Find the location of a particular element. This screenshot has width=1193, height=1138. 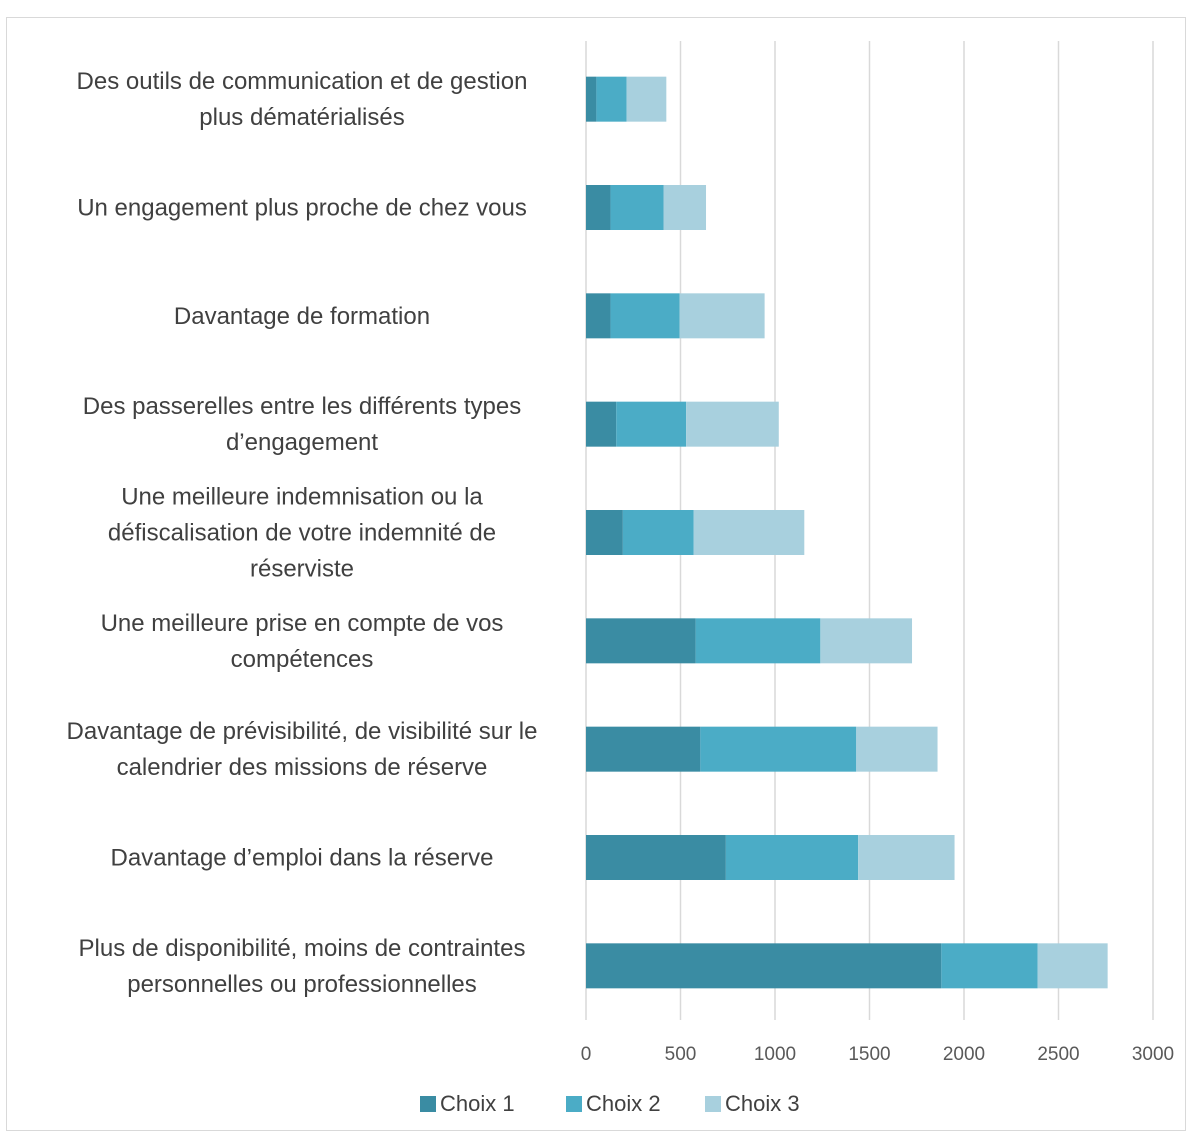

legend: Choix 1 Choix 2 Choix 3 is located at coordinates (610, 1103).